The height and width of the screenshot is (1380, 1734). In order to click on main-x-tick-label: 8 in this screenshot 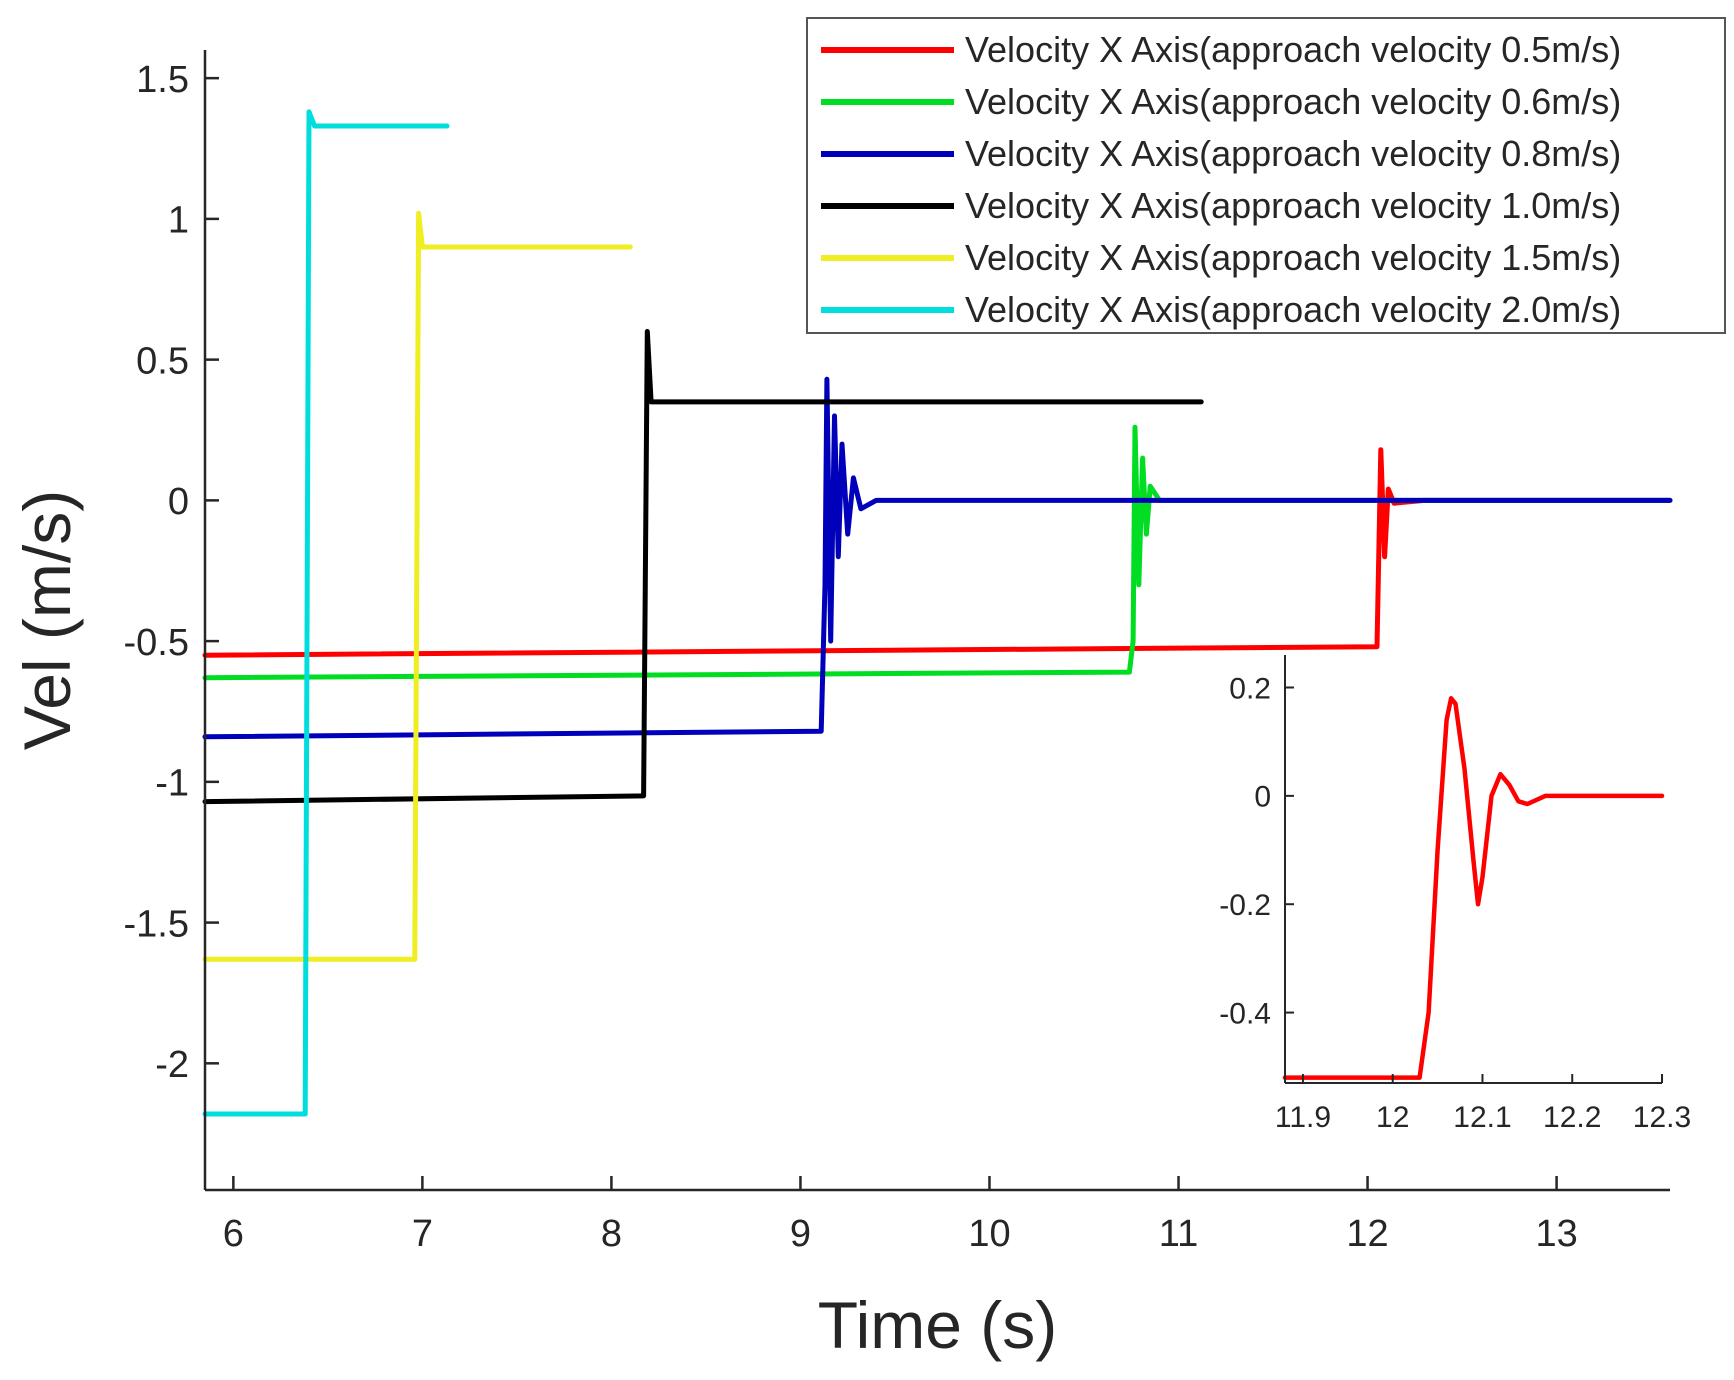, I will do `click(611, 1234)`.